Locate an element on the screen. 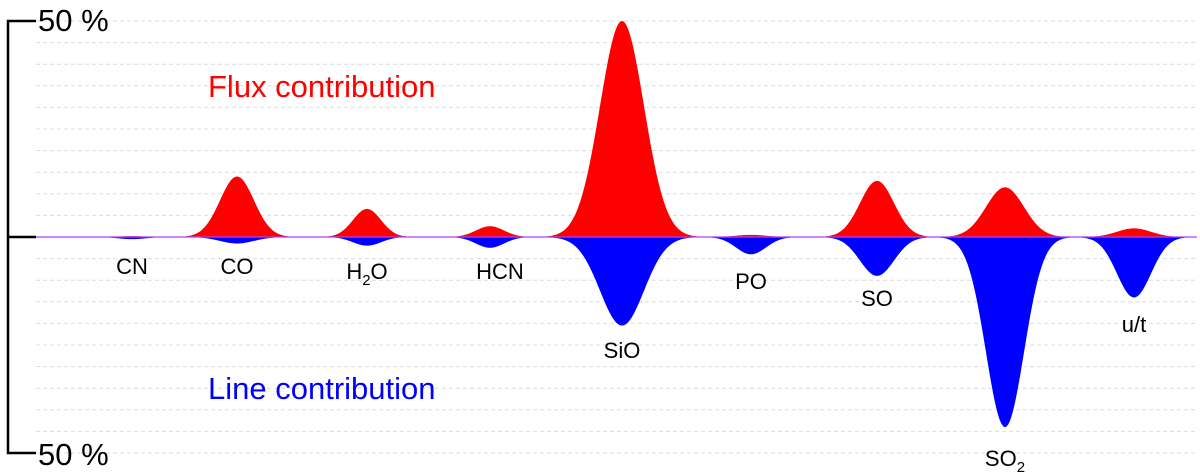 This screenshot has height=472, width=1200. molecule-label: u/t is located at coordinates (1134, 324).